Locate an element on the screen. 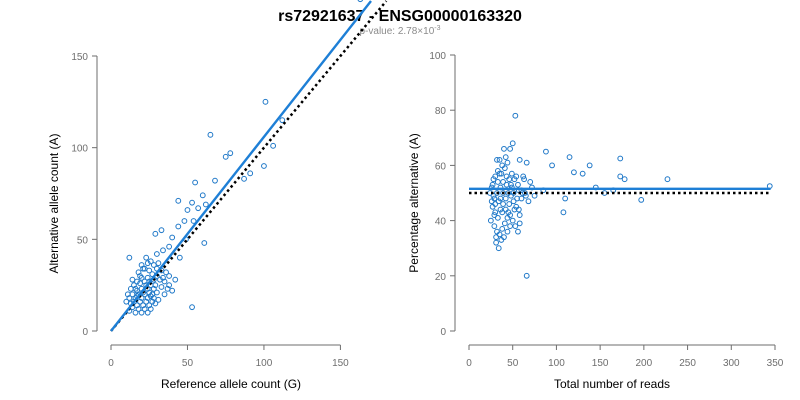 The width and height of the screenshot is (800, 400). x-tick-label: 150 is located at coordinates (600, 363).